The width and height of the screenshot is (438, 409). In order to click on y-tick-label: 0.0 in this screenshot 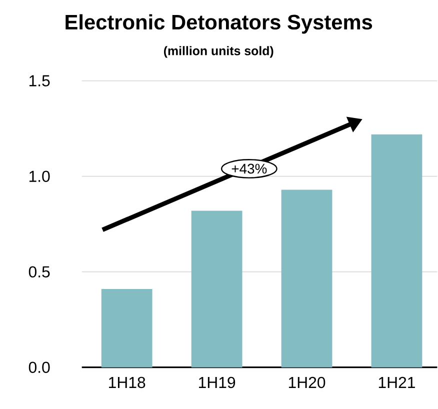, I will do `click(39, 367)`.